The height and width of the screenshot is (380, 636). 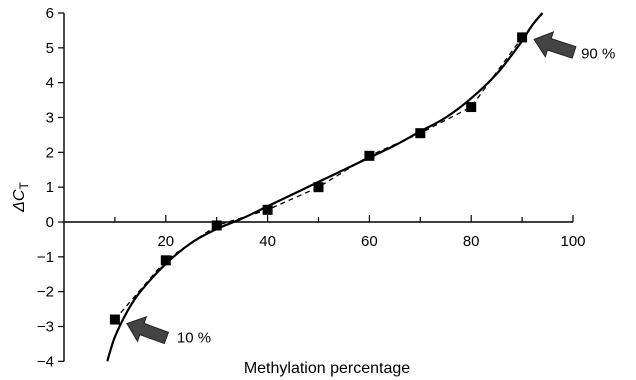 What do you see at coordinates (327, 368) in the screenshot?
I see `x-axis-title: Methylation percentage` at bounding box center [327, 368].